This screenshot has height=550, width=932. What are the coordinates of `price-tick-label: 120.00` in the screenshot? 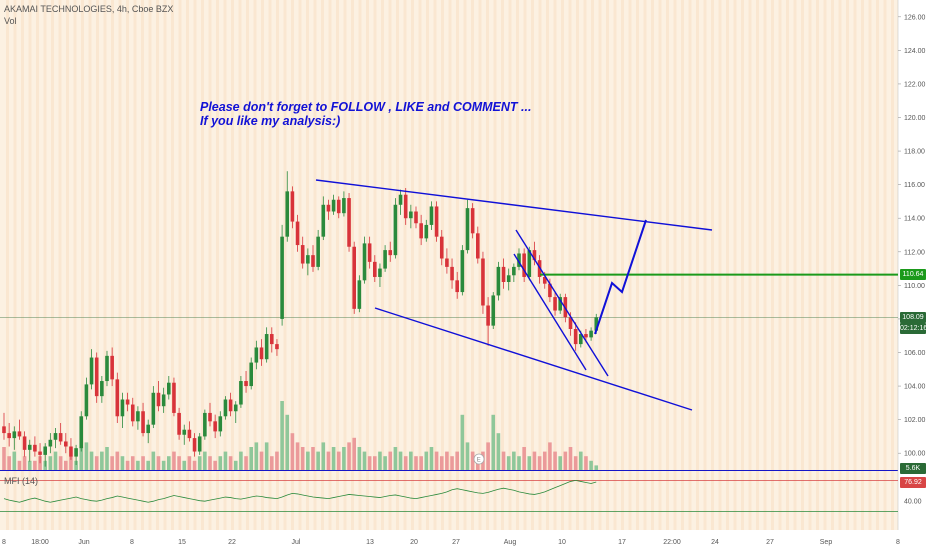 It's located at (915, 118).